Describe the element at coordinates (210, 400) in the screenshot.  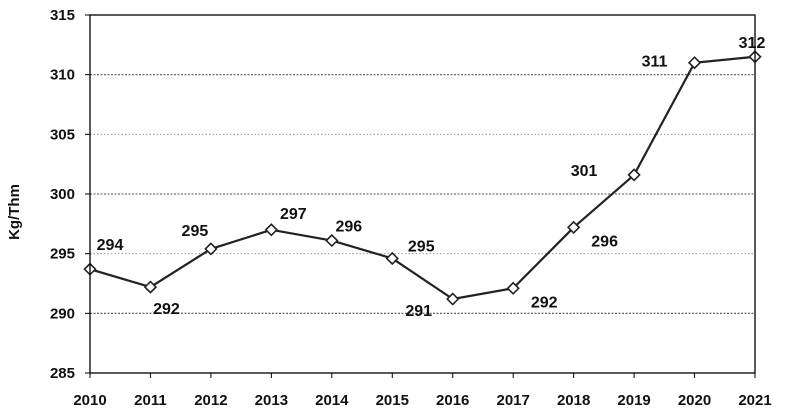
I see `x-tick-label: 2012` at that location.